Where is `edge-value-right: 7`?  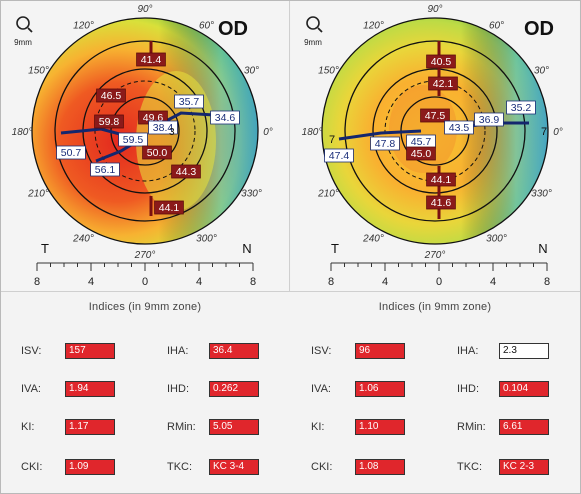 edge-value-right: 7 is located at coordinates (544, 132).